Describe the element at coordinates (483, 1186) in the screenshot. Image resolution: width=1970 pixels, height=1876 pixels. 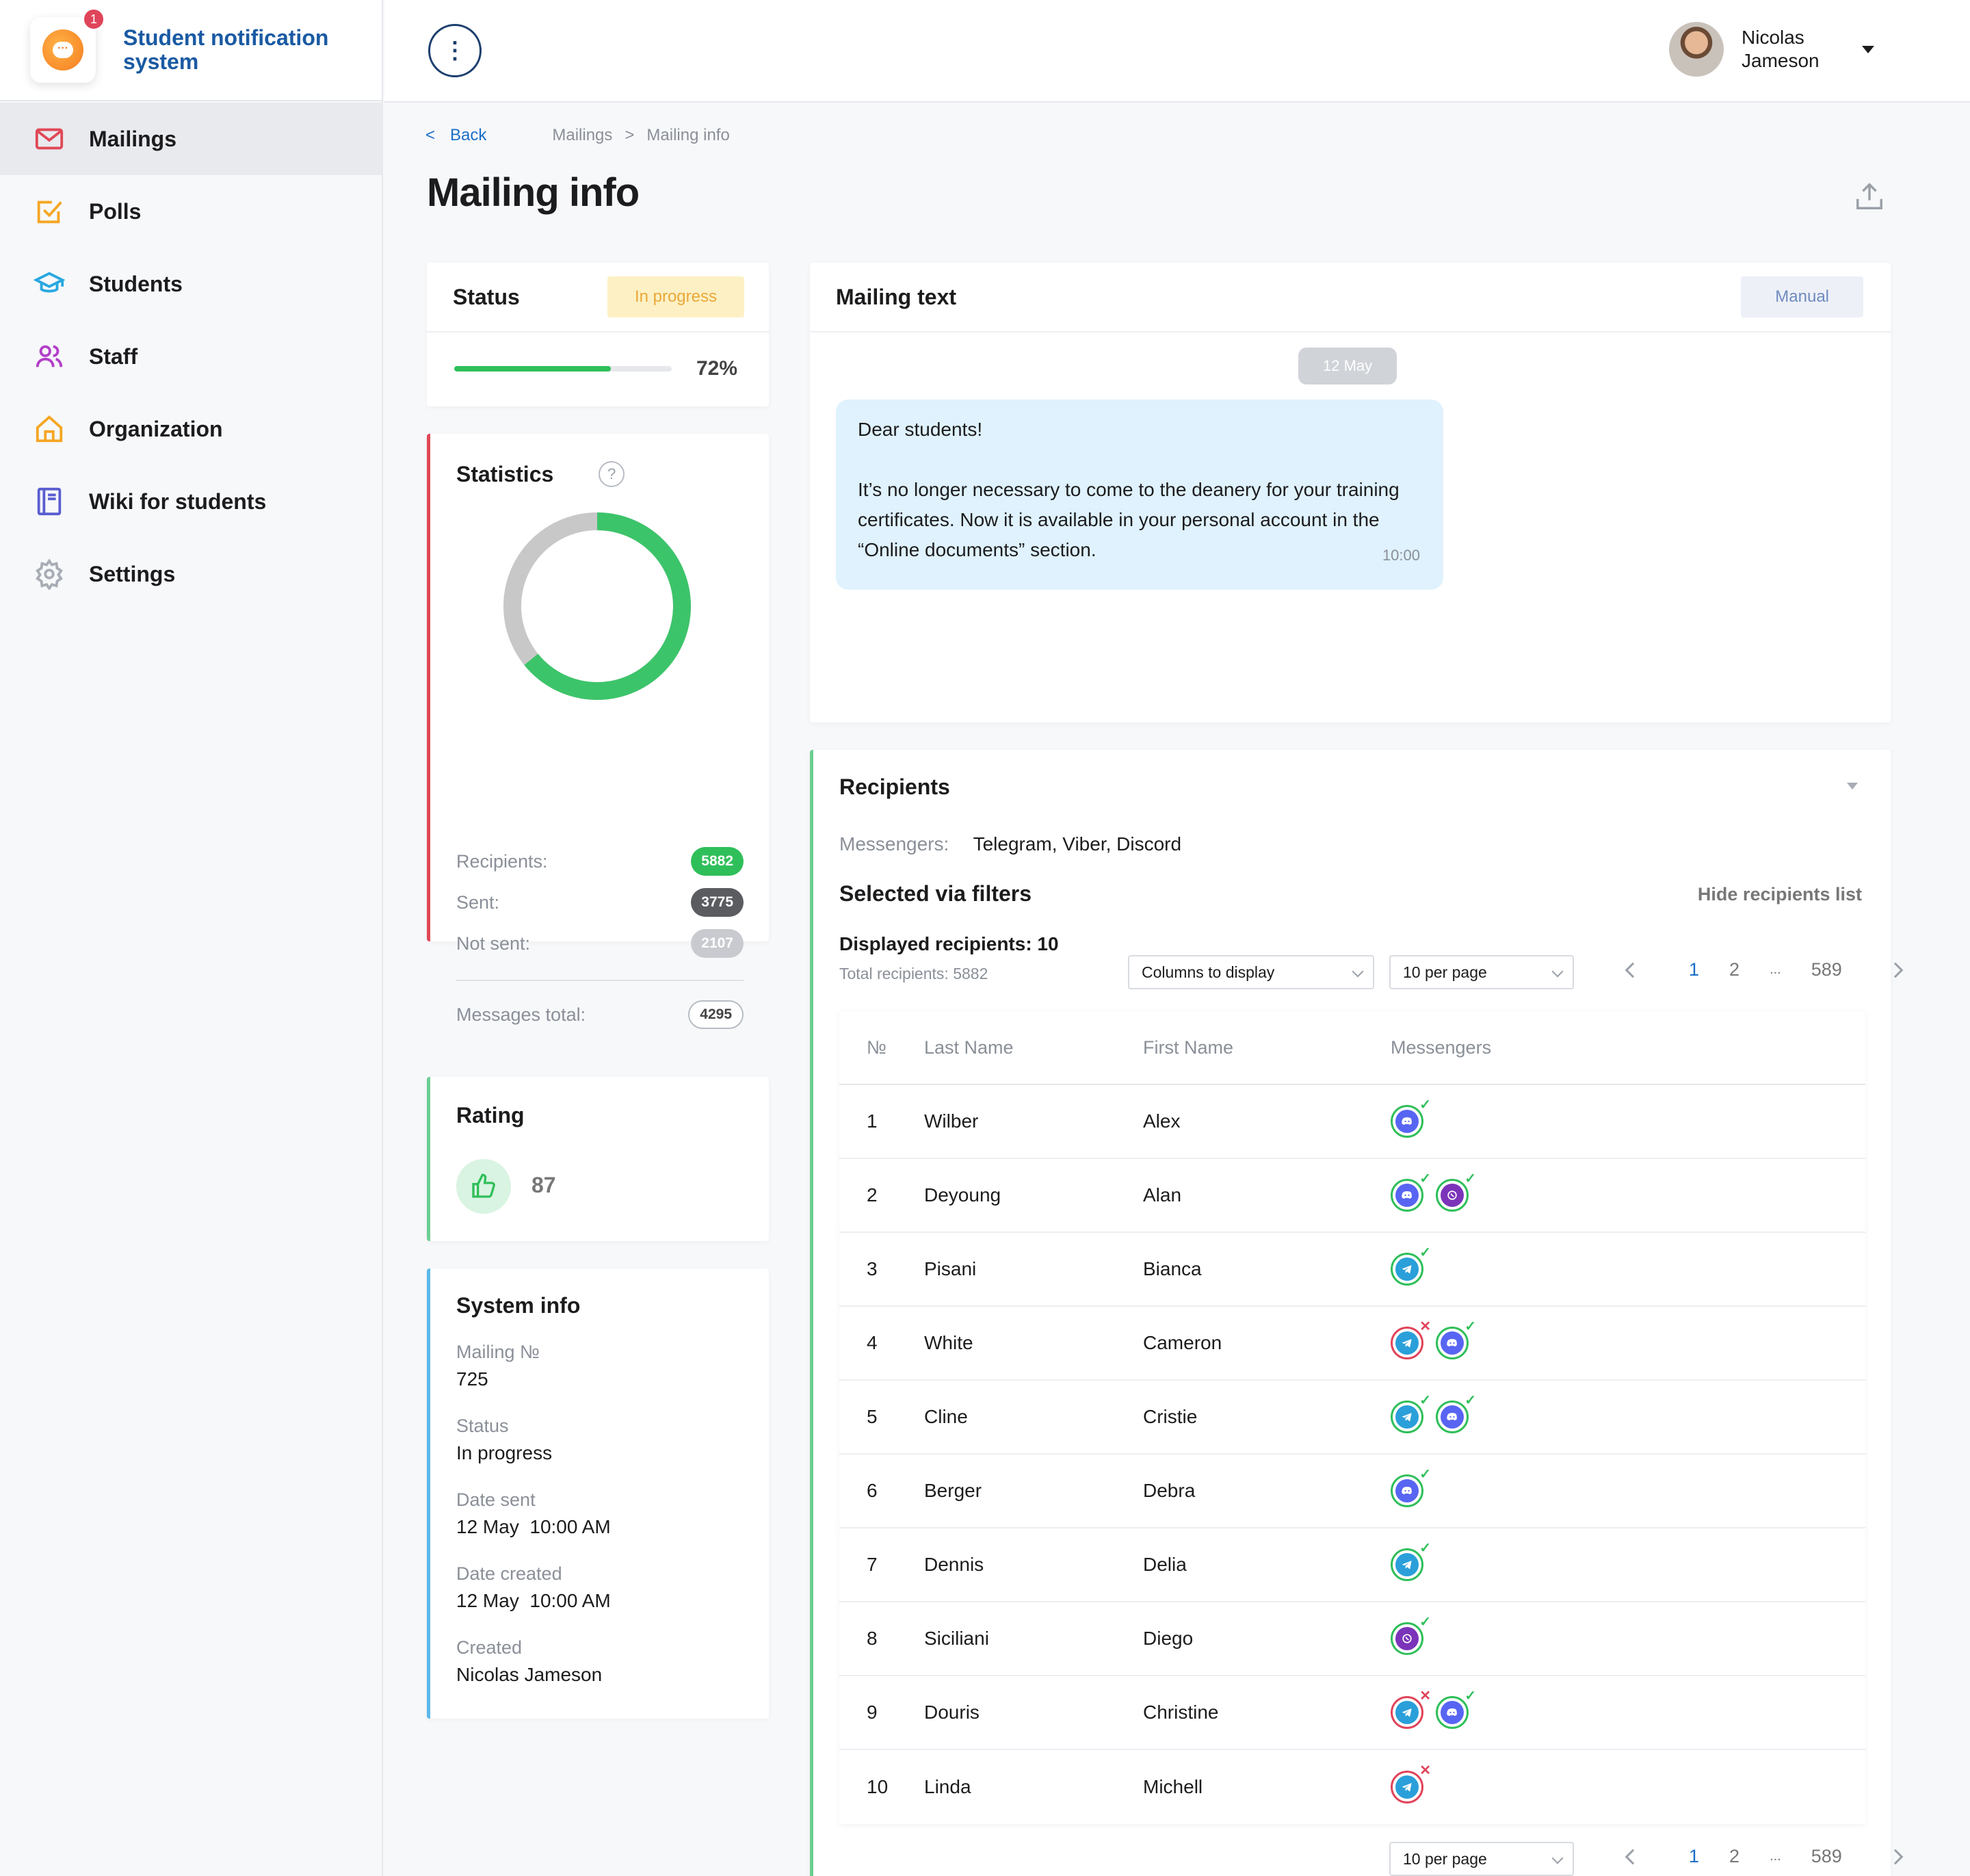
I see `thumbs-up-icon` at that location.